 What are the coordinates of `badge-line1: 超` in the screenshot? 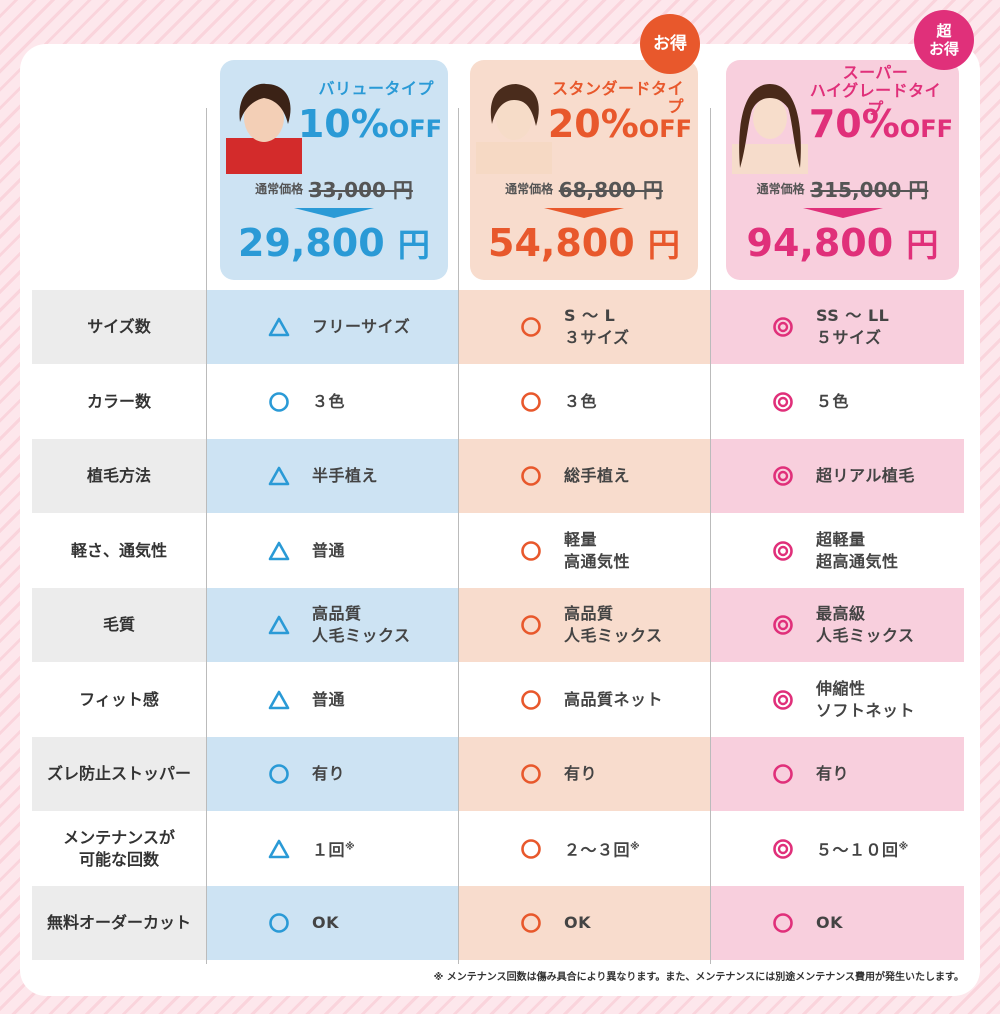 It's located at (944, 31).